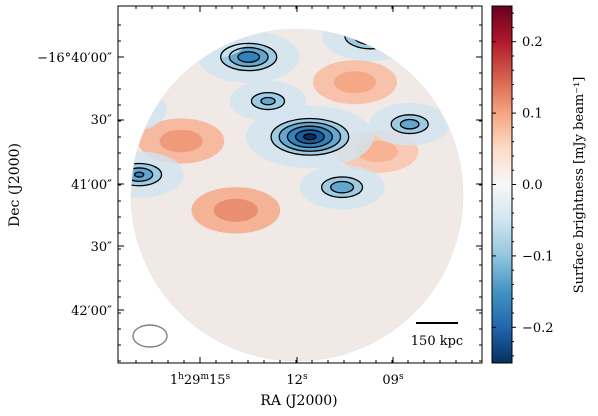  Describe the element at coordinates (200, 380) in the screenshot. I see `x-tick-label-0: 1h29m15s` at that location.